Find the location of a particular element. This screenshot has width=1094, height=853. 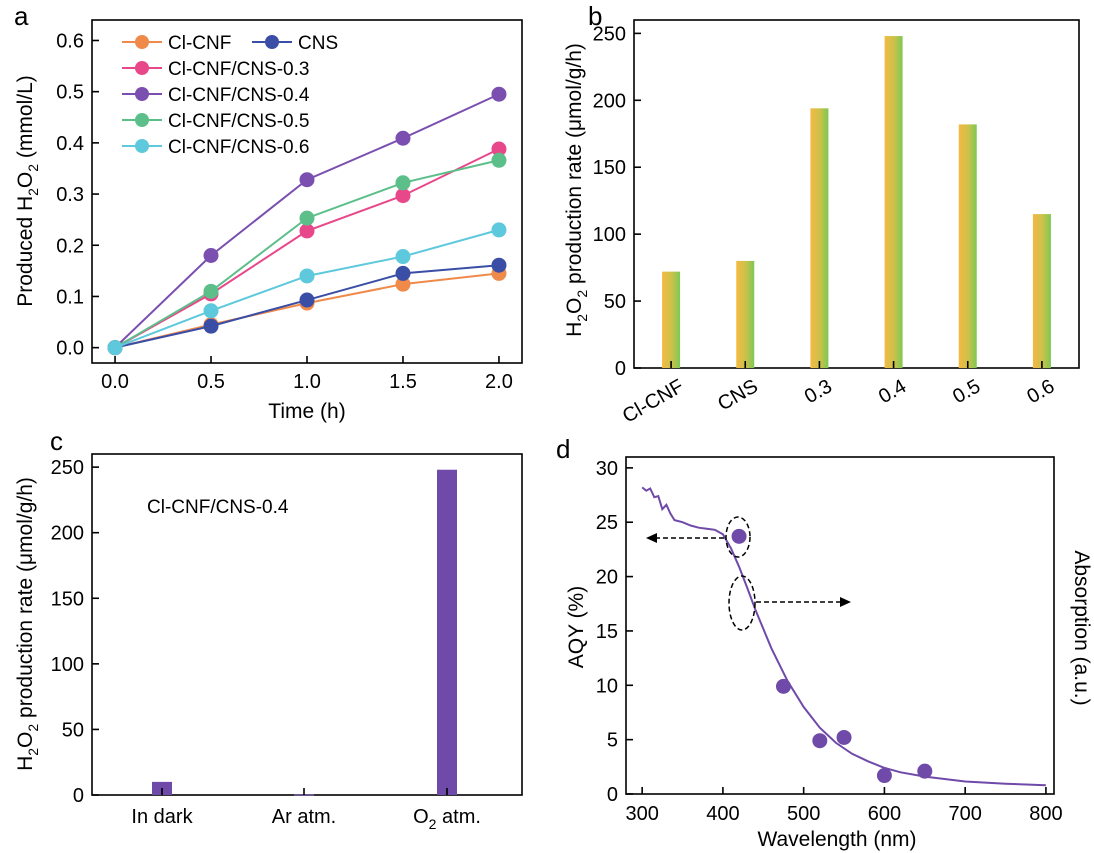

panel-c-bars is located at coordinates (304, 632).